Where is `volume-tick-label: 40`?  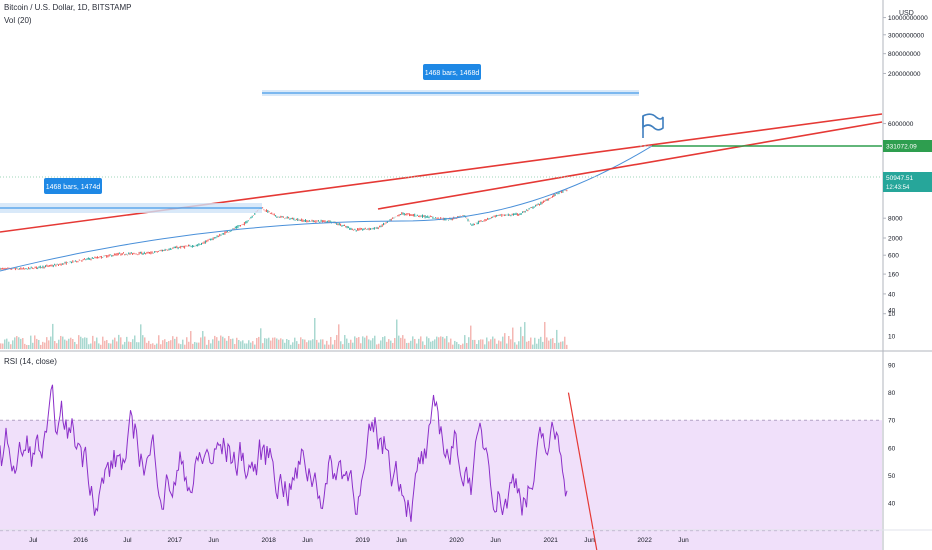 volume-tick-label: 40 is located at coordinates (892, 311).